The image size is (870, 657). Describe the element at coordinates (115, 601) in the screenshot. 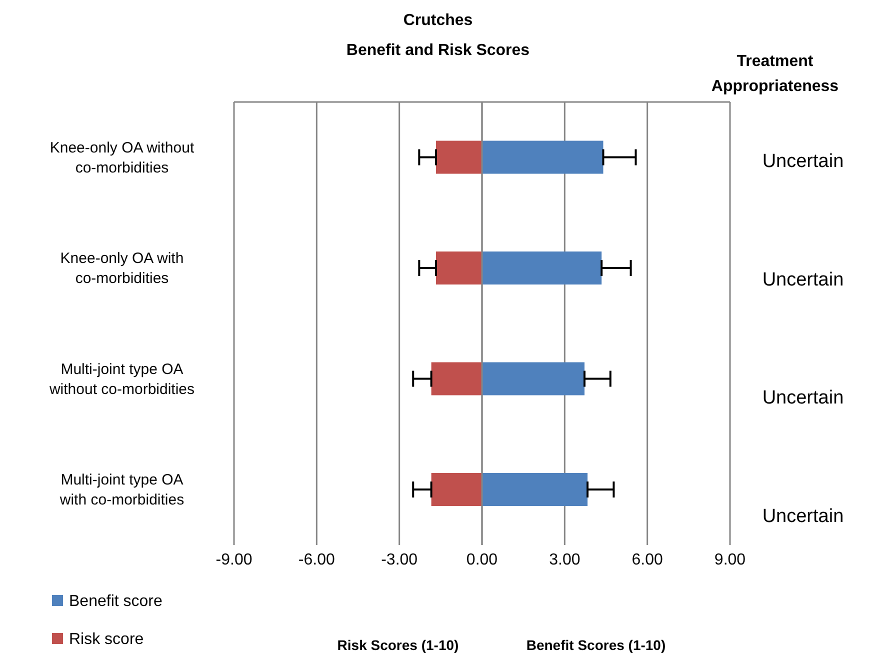

I see `legend-label: Benefit score` at that location.